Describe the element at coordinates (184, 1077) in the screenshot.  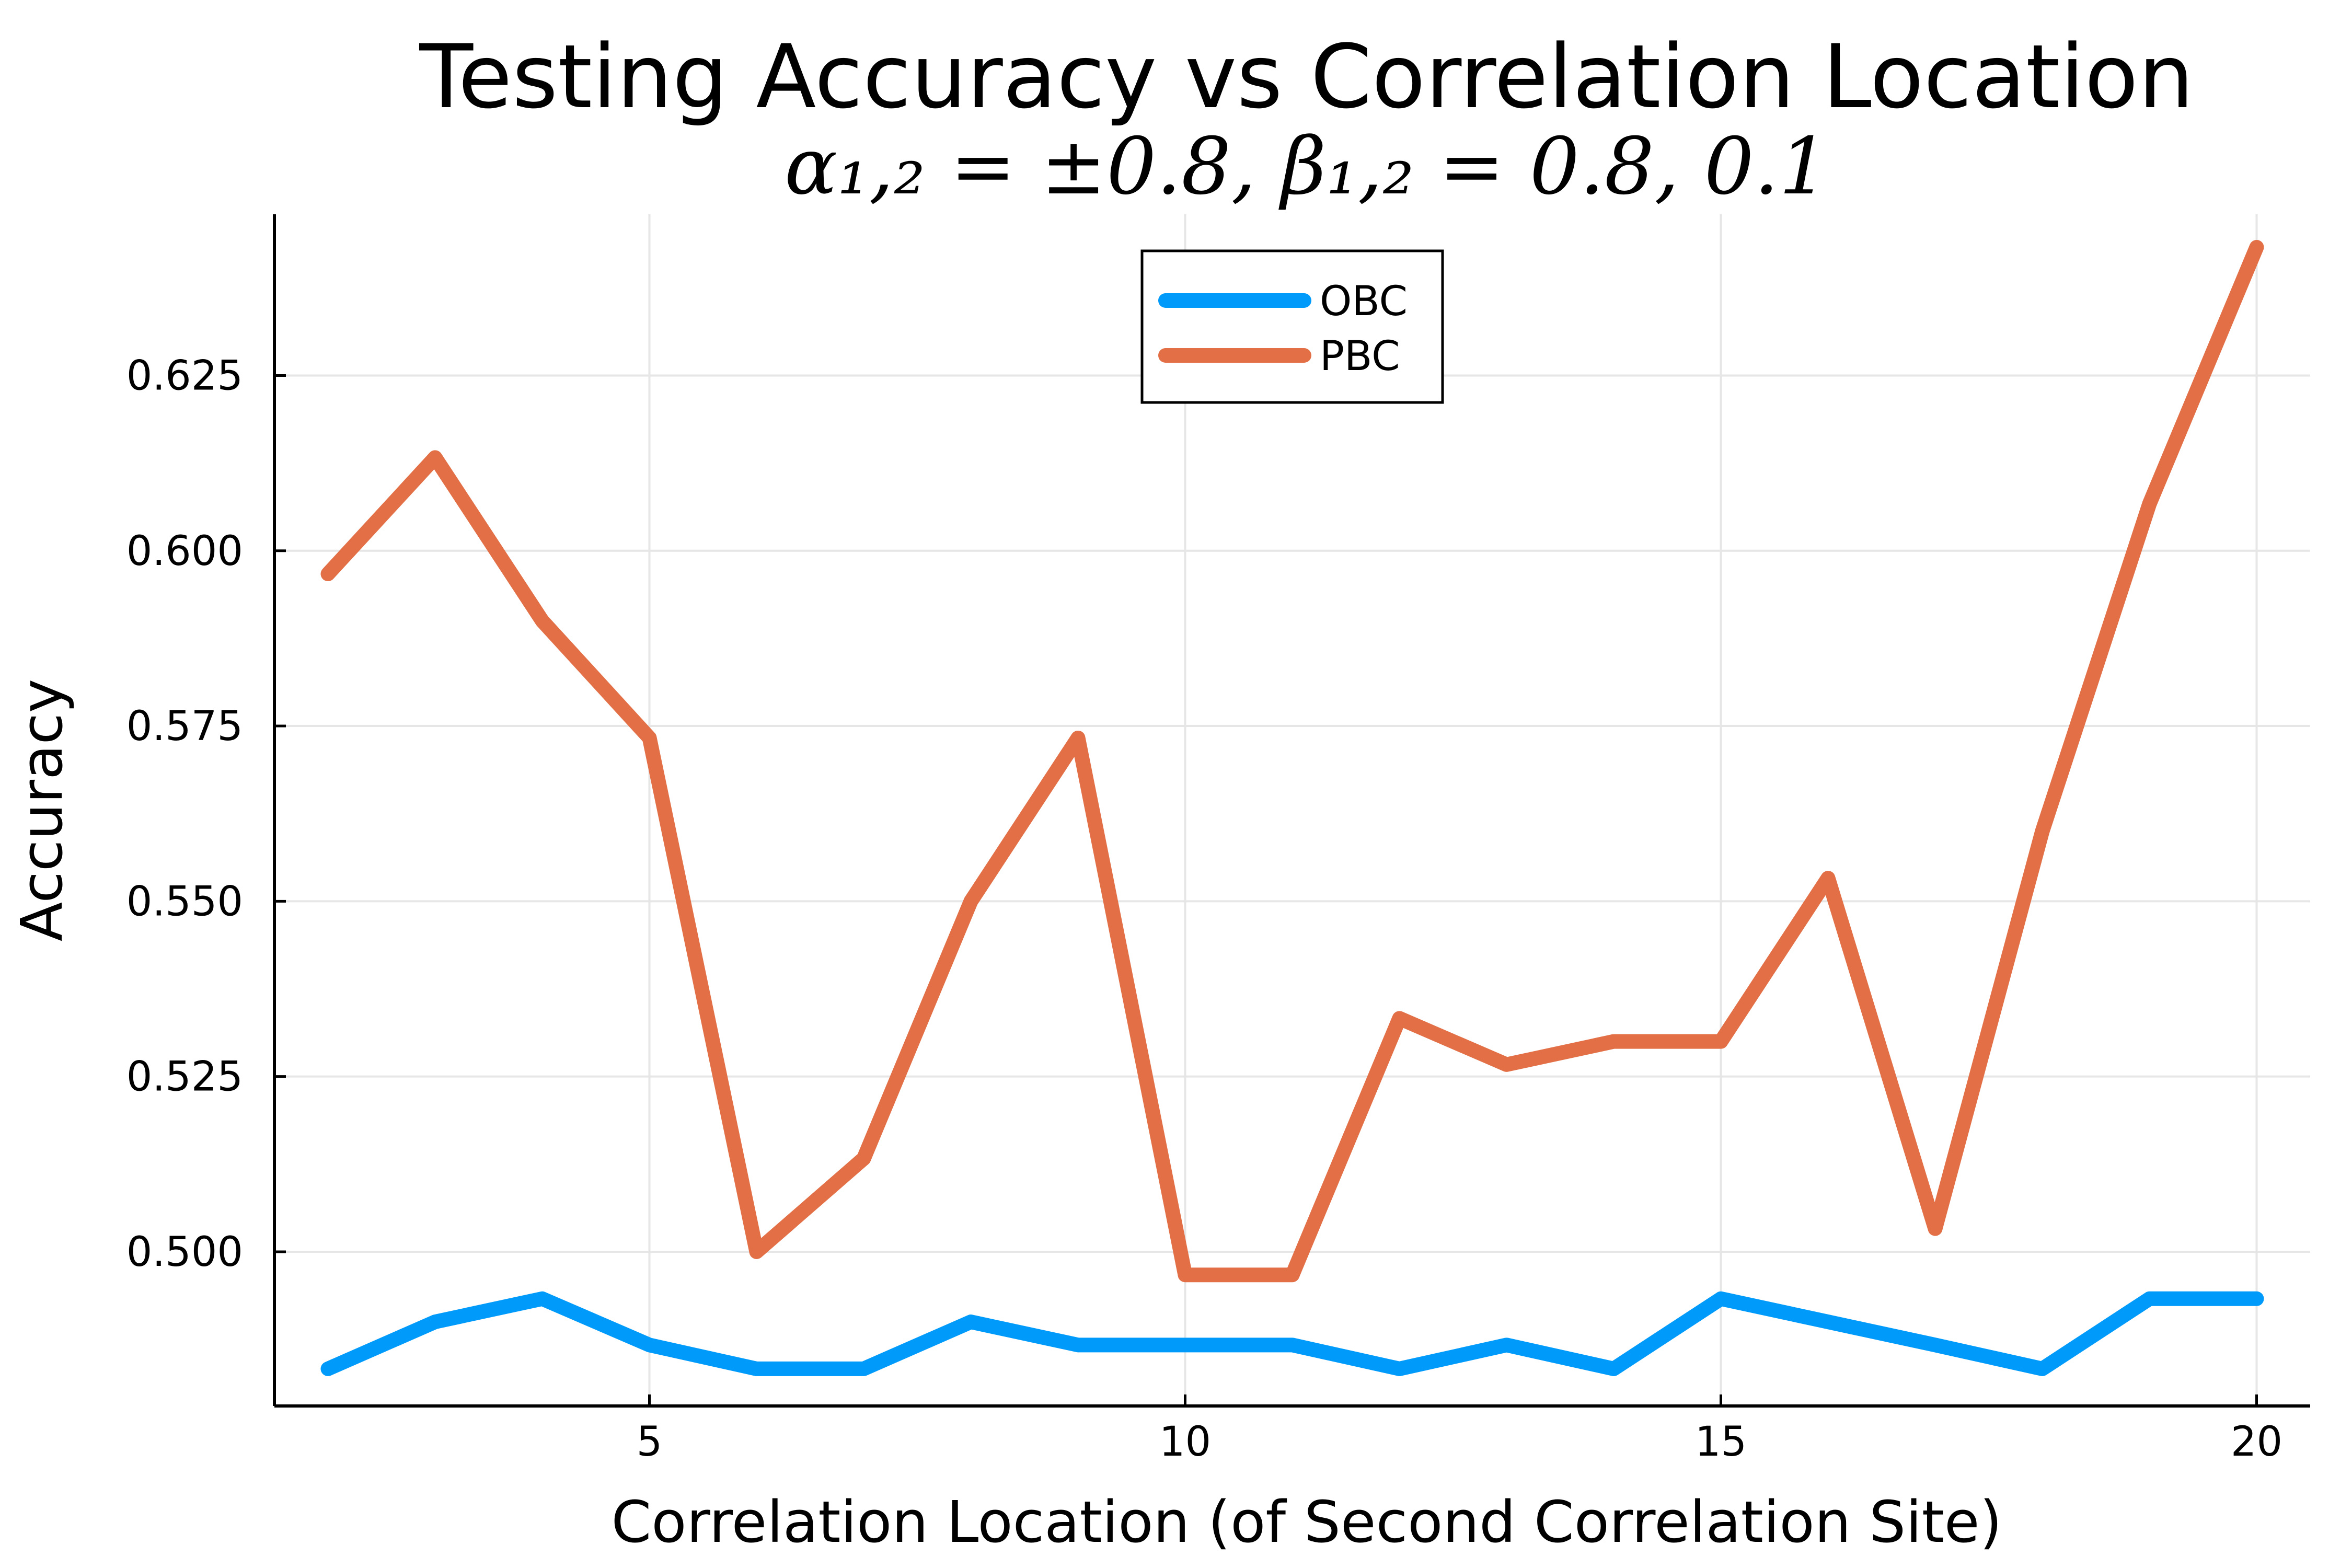
I see `y-tick-label: 0.525` at that location.